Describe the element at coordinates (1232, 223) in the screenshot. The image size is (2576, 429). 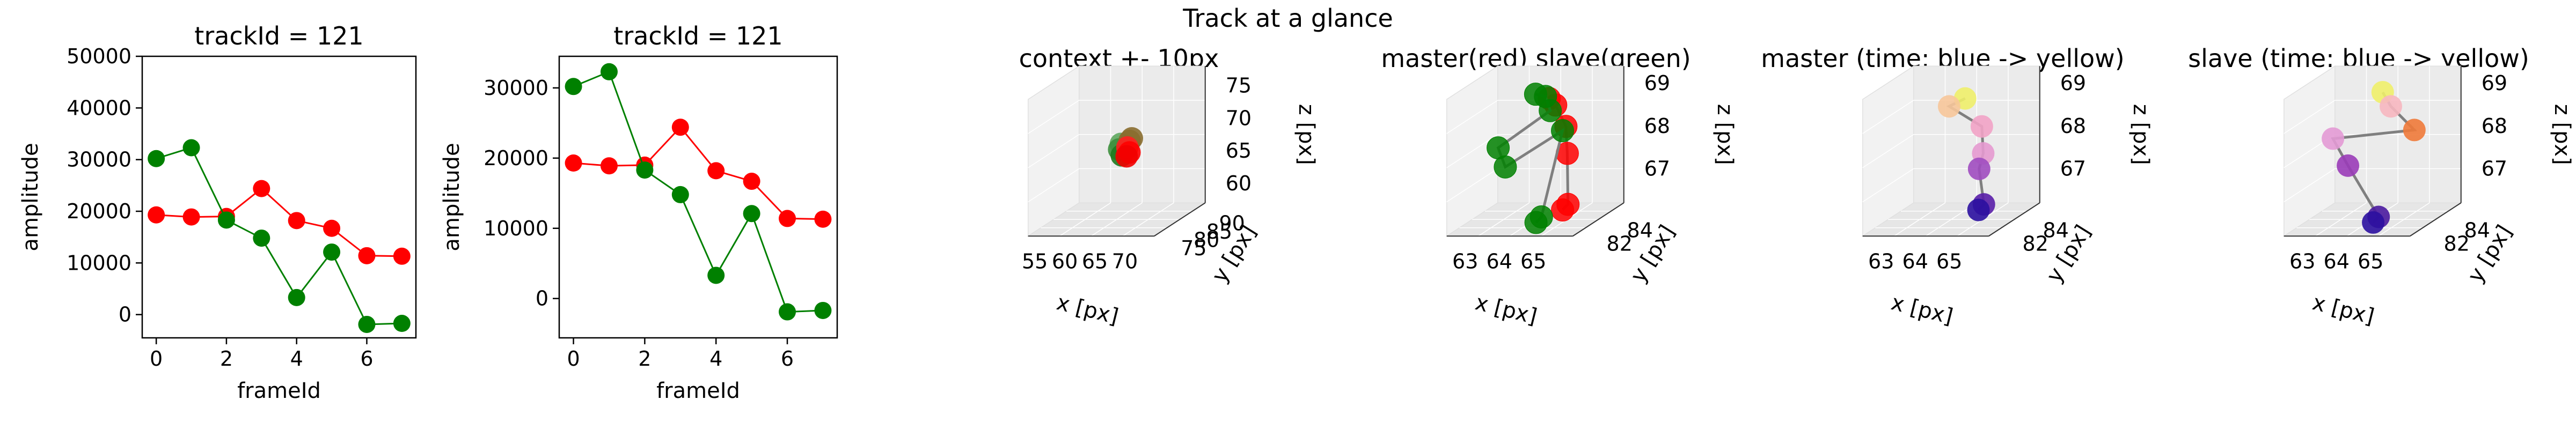
I see `y-tick-label: 90` at that location.